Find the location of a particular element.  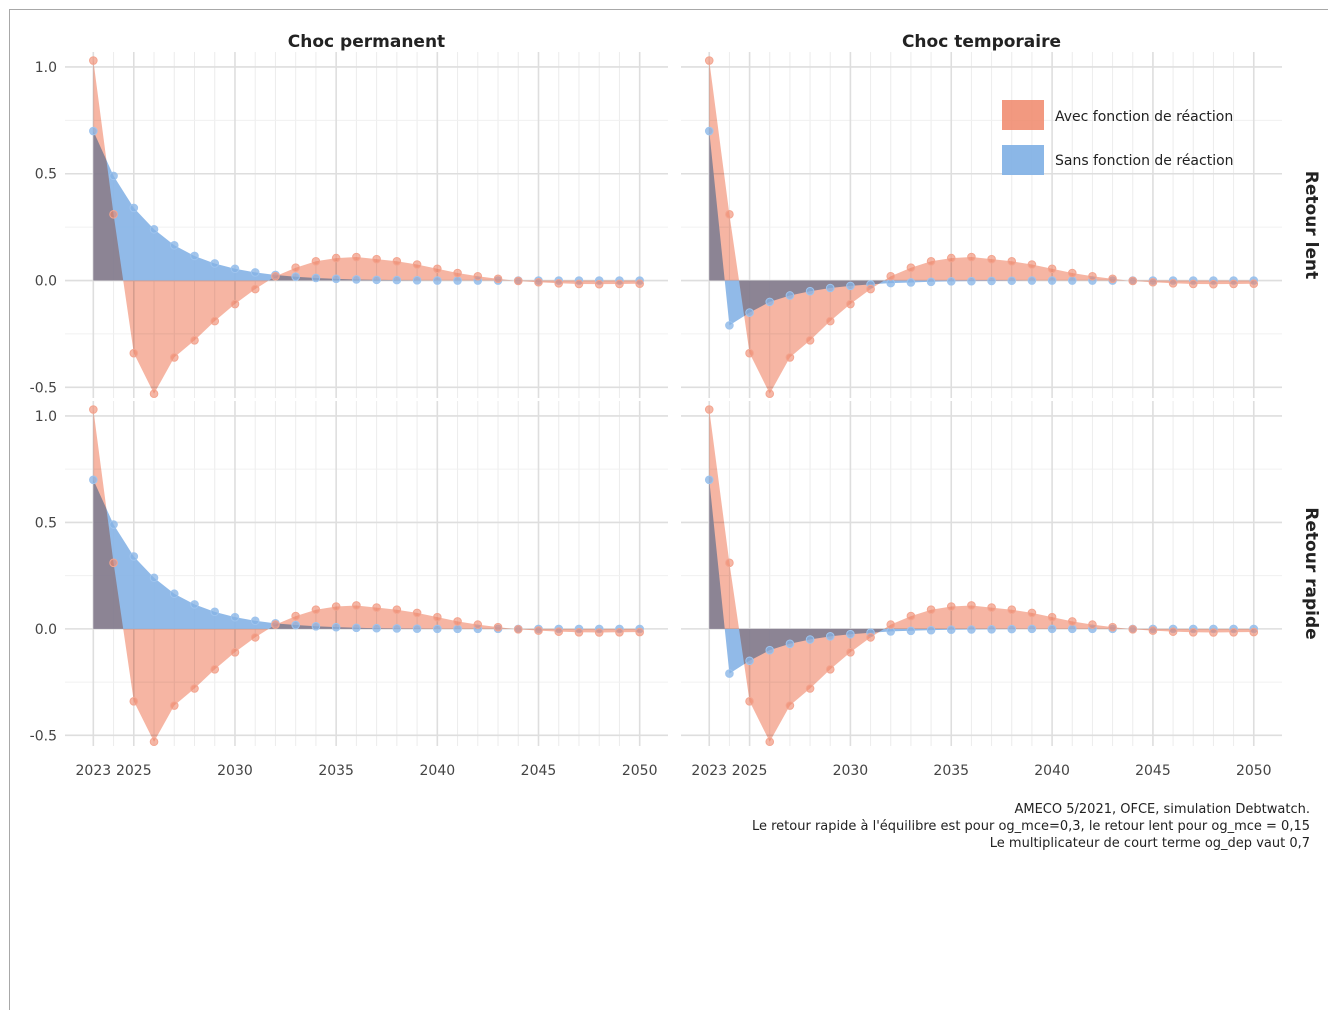

column-strip-label: Choc permanent is located at coordinates (366, 42).